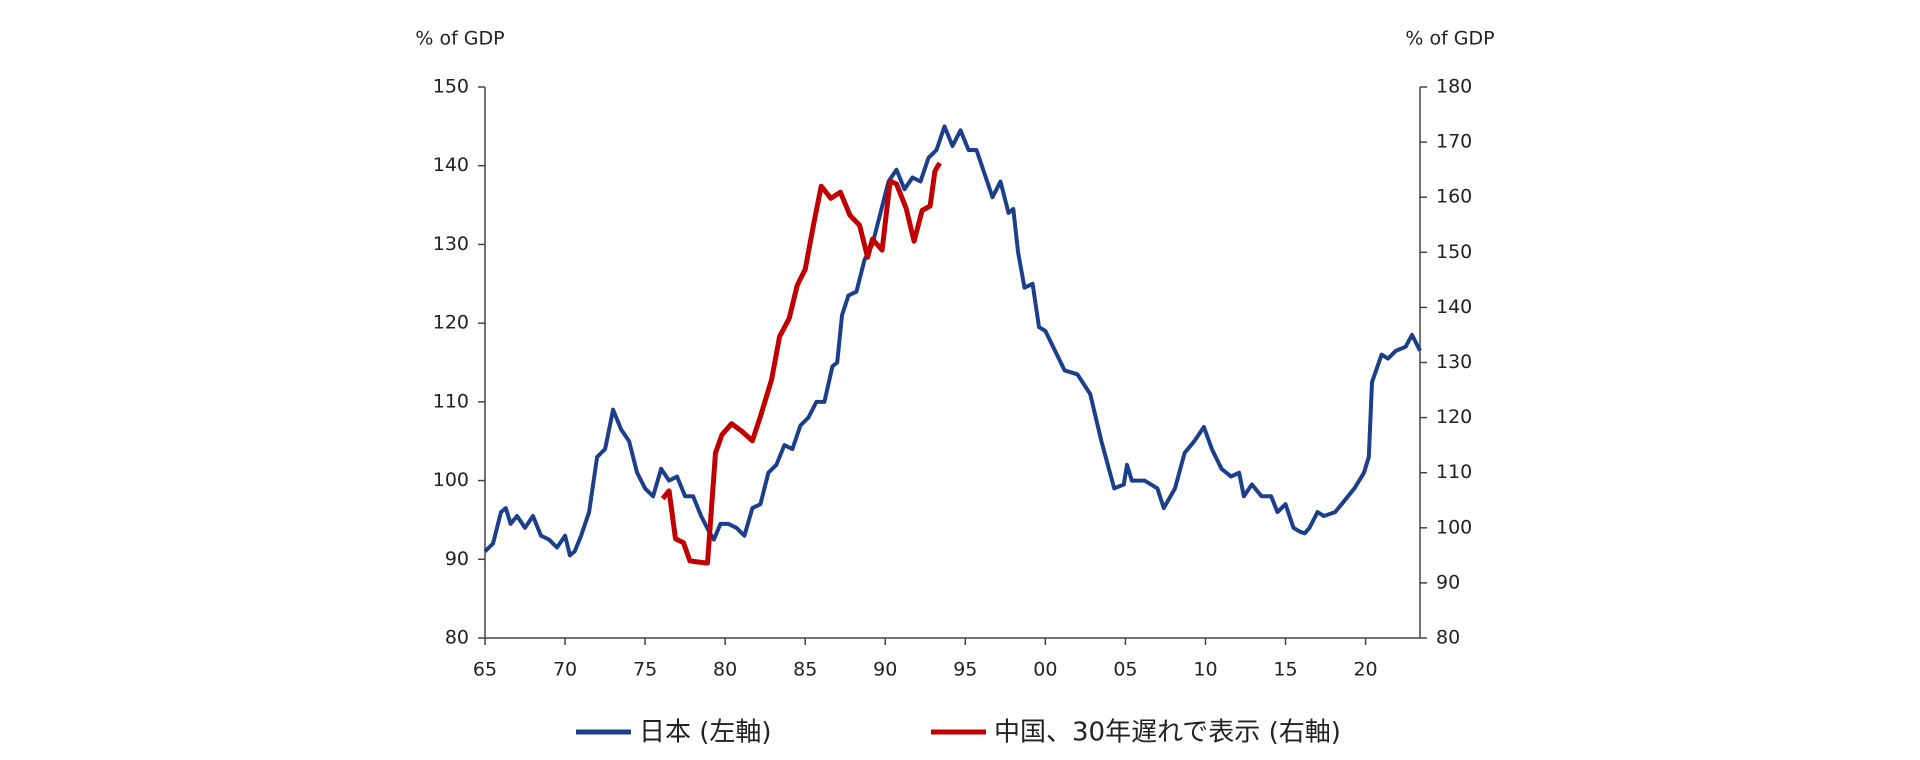  I want to click on x-tick-label: 80, so click(725, 670).